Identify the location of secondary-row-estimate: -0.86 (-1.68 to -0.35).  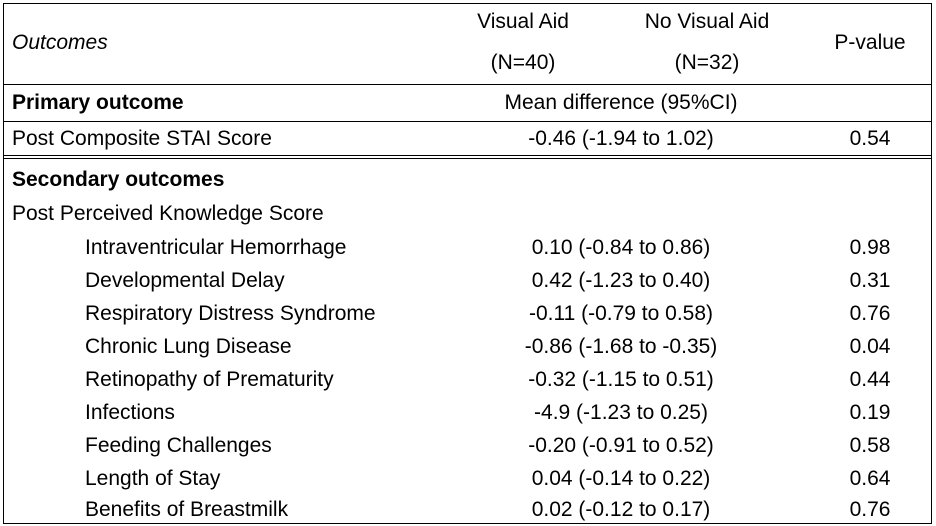
(621, 346).